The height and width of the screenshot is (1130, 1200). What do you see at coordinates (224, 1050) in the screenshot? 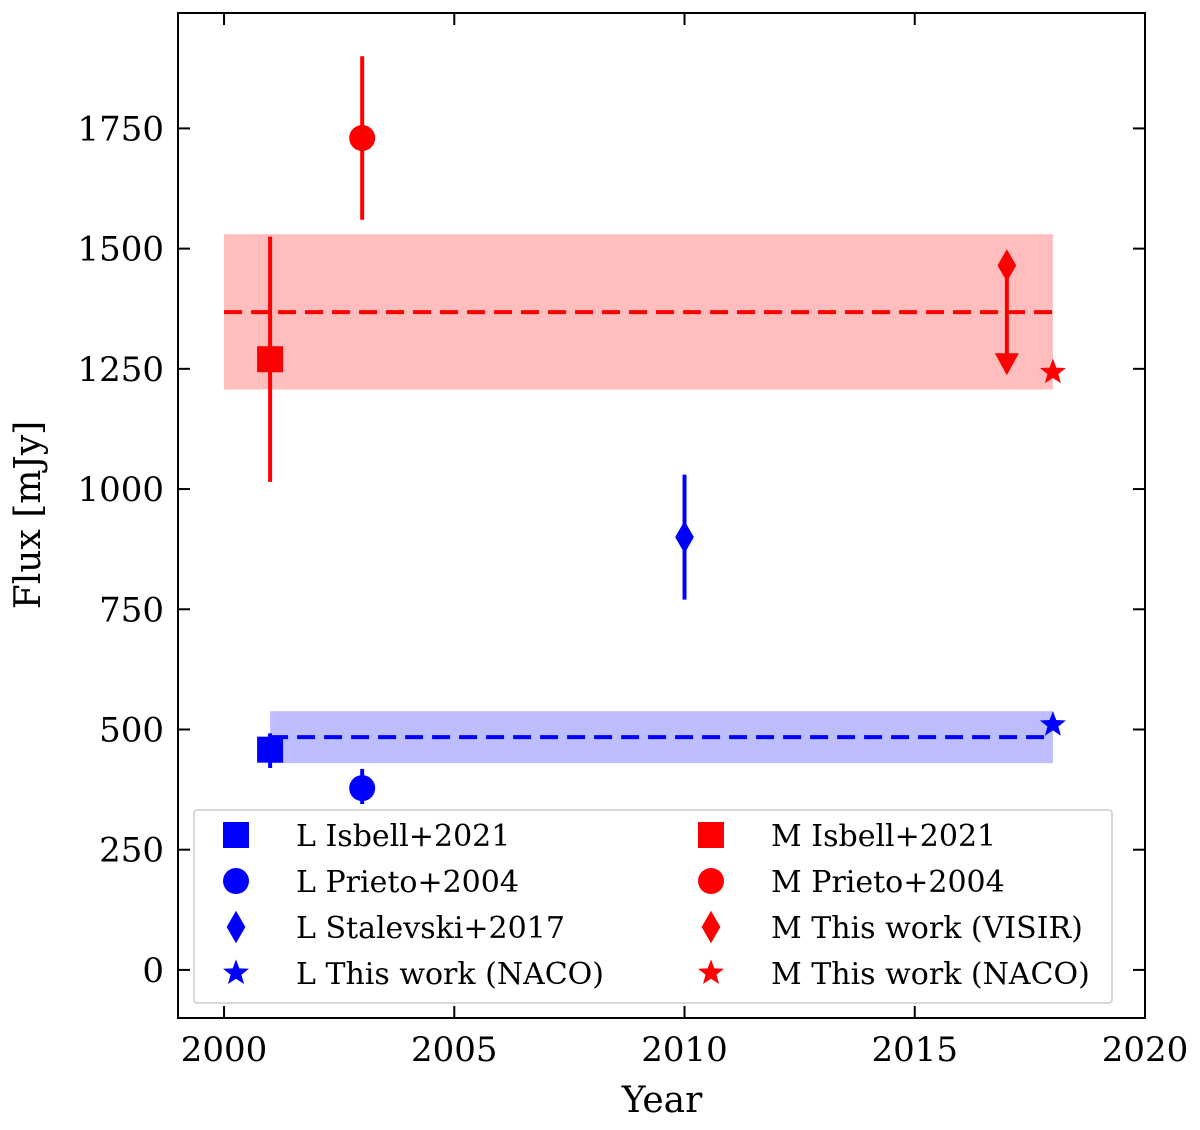
I see `x-tick-label: 2000` at bounding box center [224, 1050].